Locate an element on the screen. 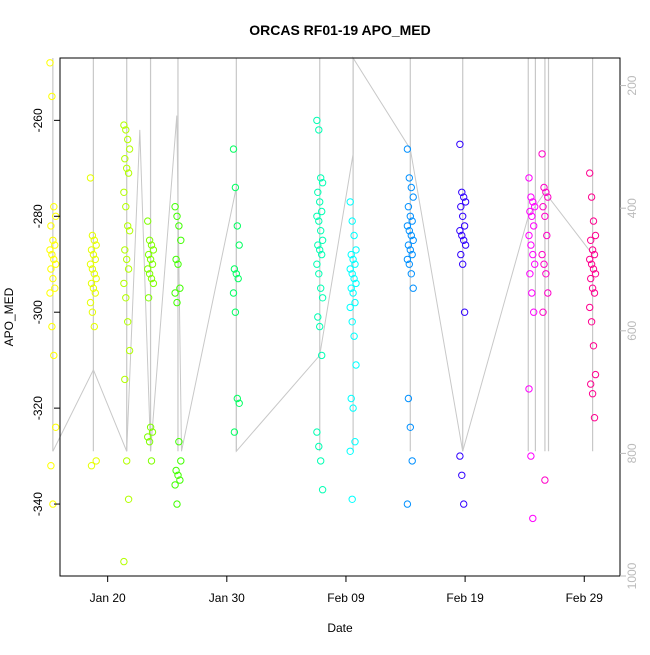 This screenshot has width=650, height=655. x-axis: Jan 20 Jan 30 Feb 09 Feb 19 Feb 29 is located at coordinates (346, 590).